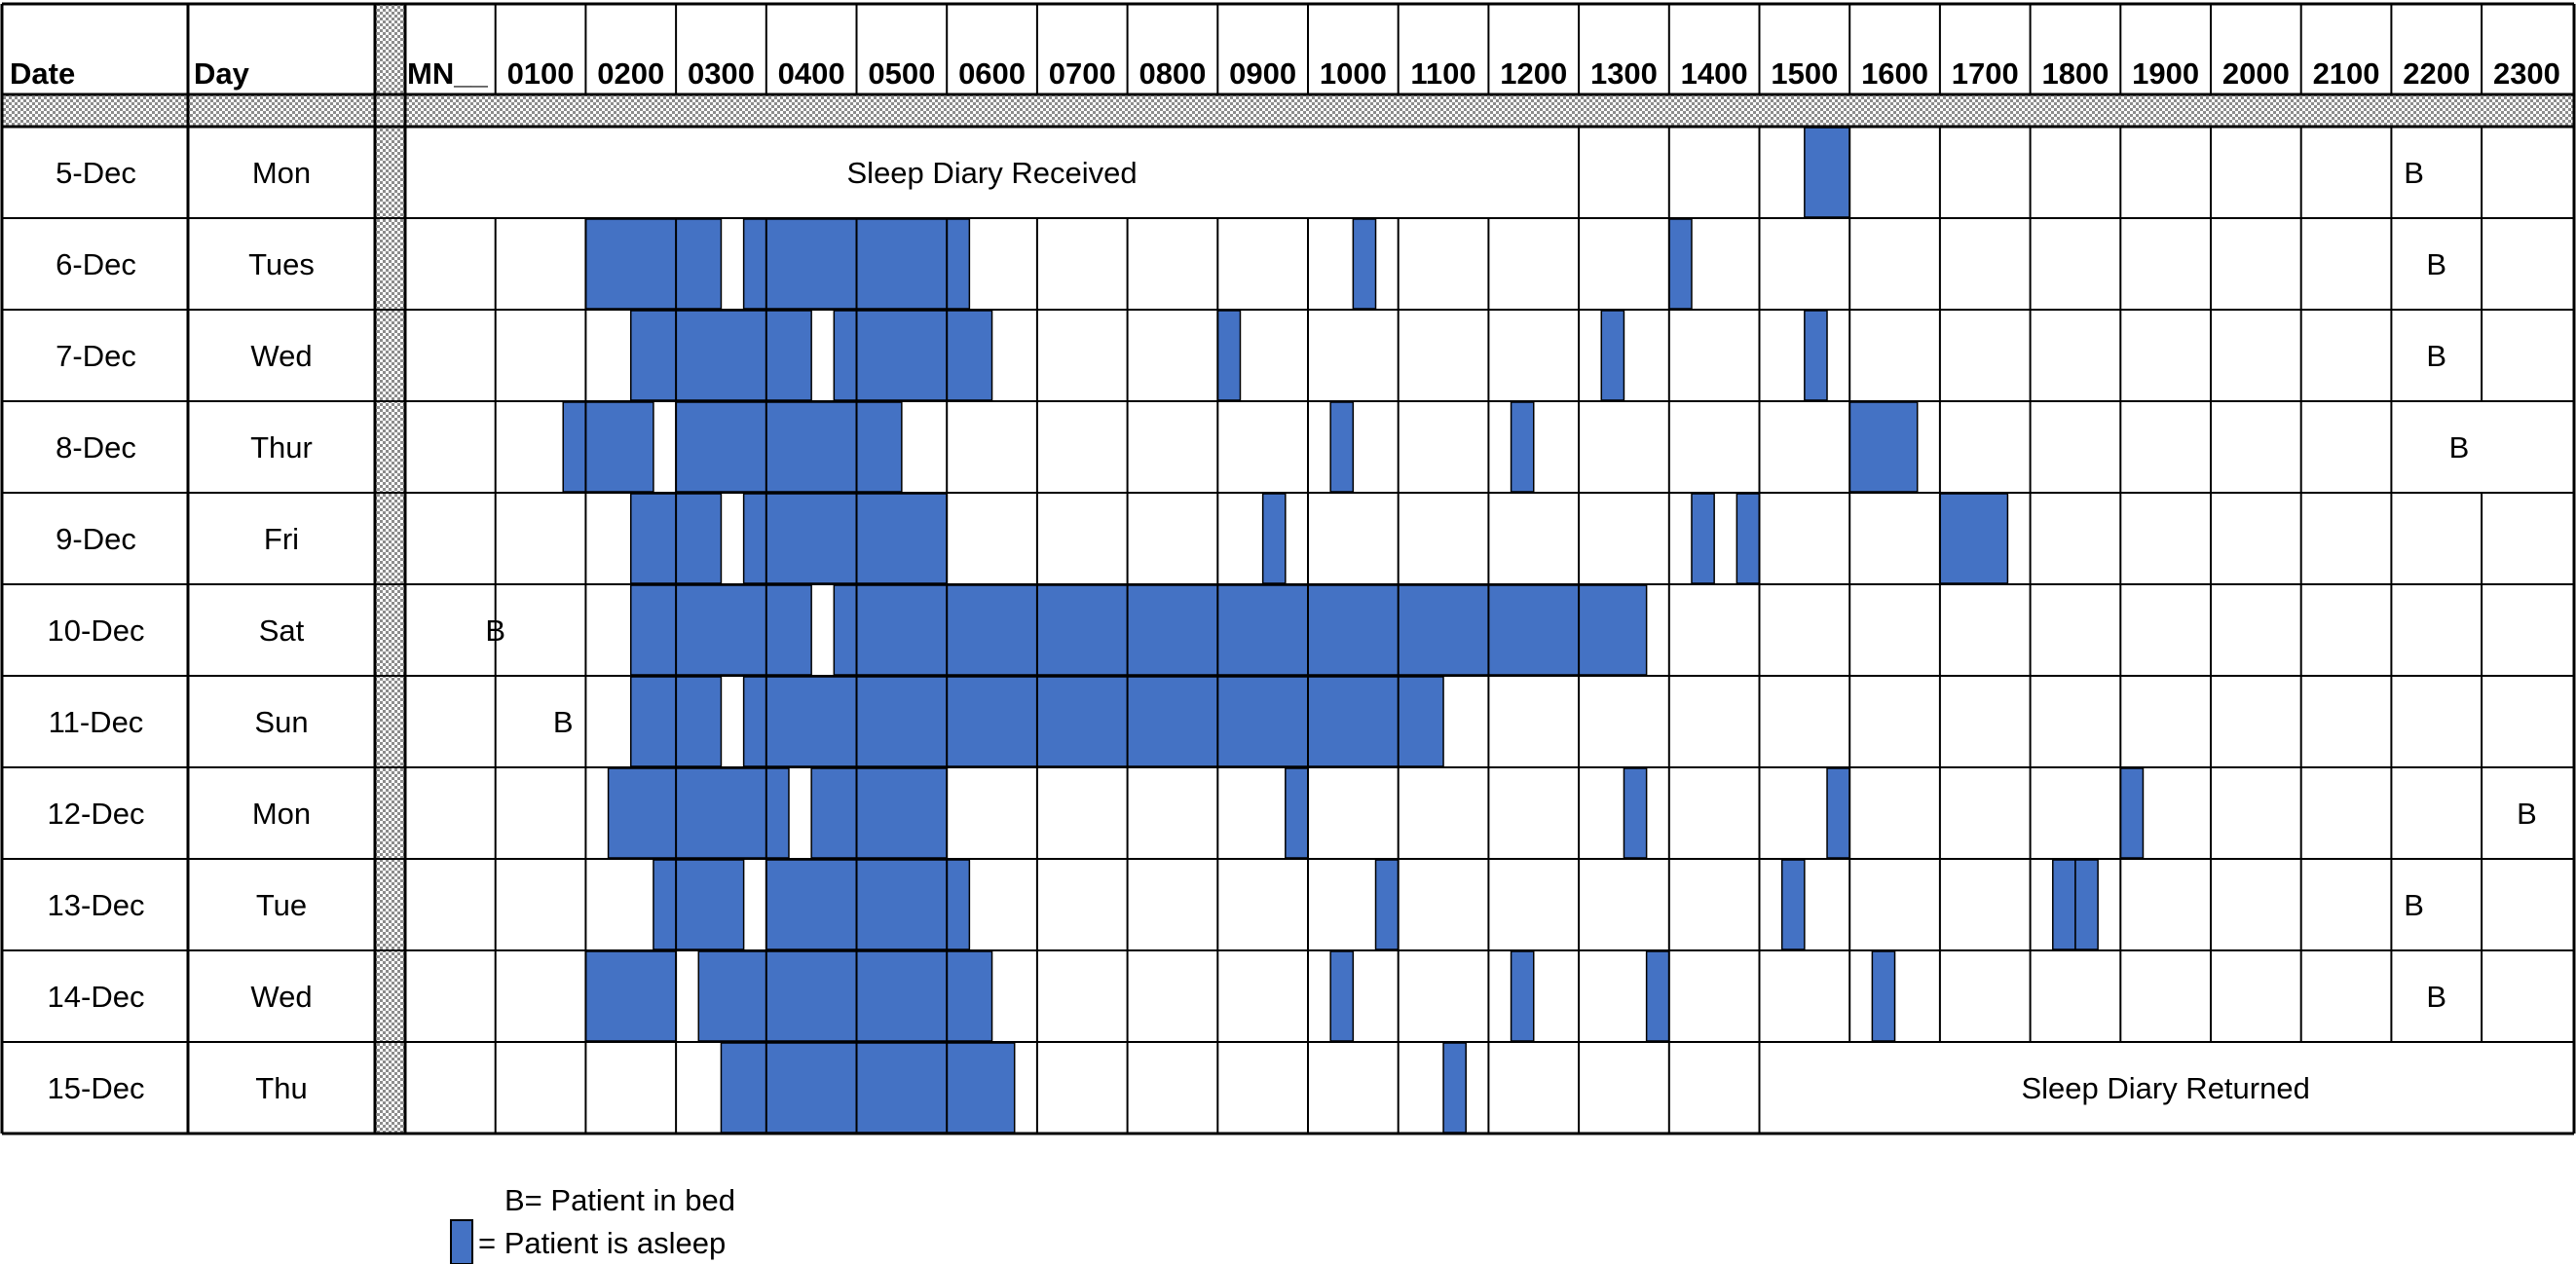 The height and width of the screenshot is (1264, 2576). I want to click on row-date: 5-Dec, so click(96, 173).